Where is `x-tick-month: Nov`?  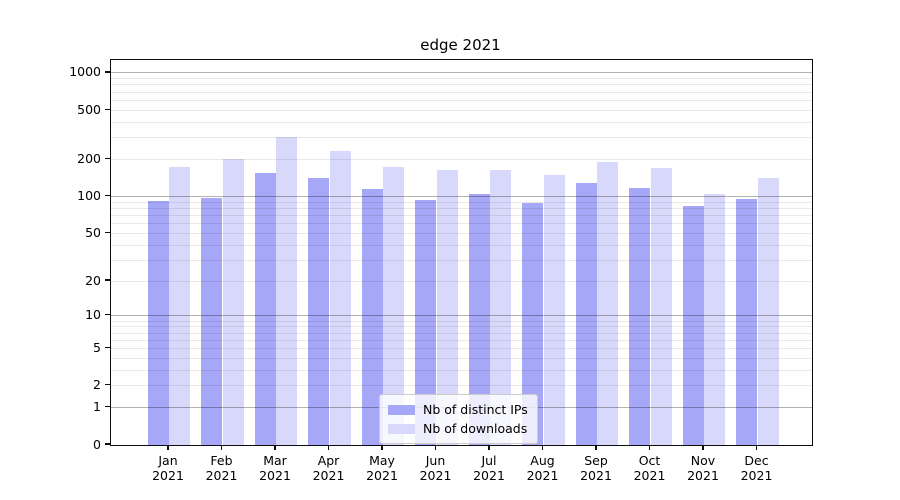 x-tick-month: Nov is located at coordinates (703, 460).